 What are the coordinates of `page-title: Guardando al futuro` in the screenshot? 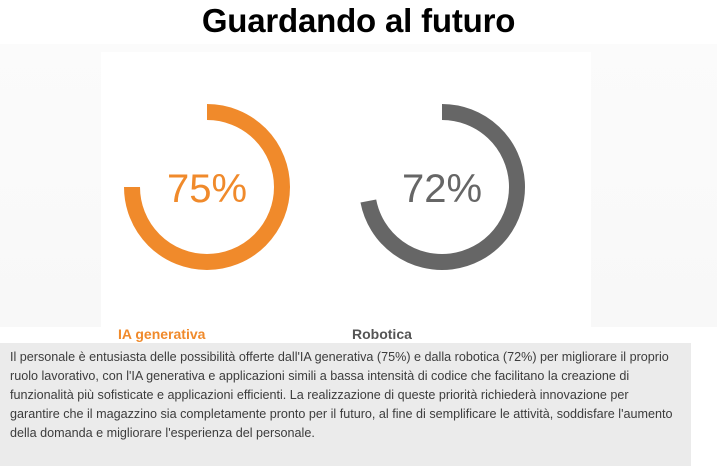 It's located at (358, 20).